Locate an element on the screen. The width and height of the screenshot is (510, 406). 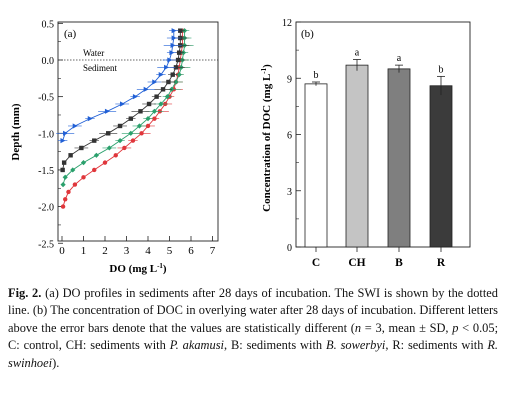
bar-c is located at coordinates (316, 165).